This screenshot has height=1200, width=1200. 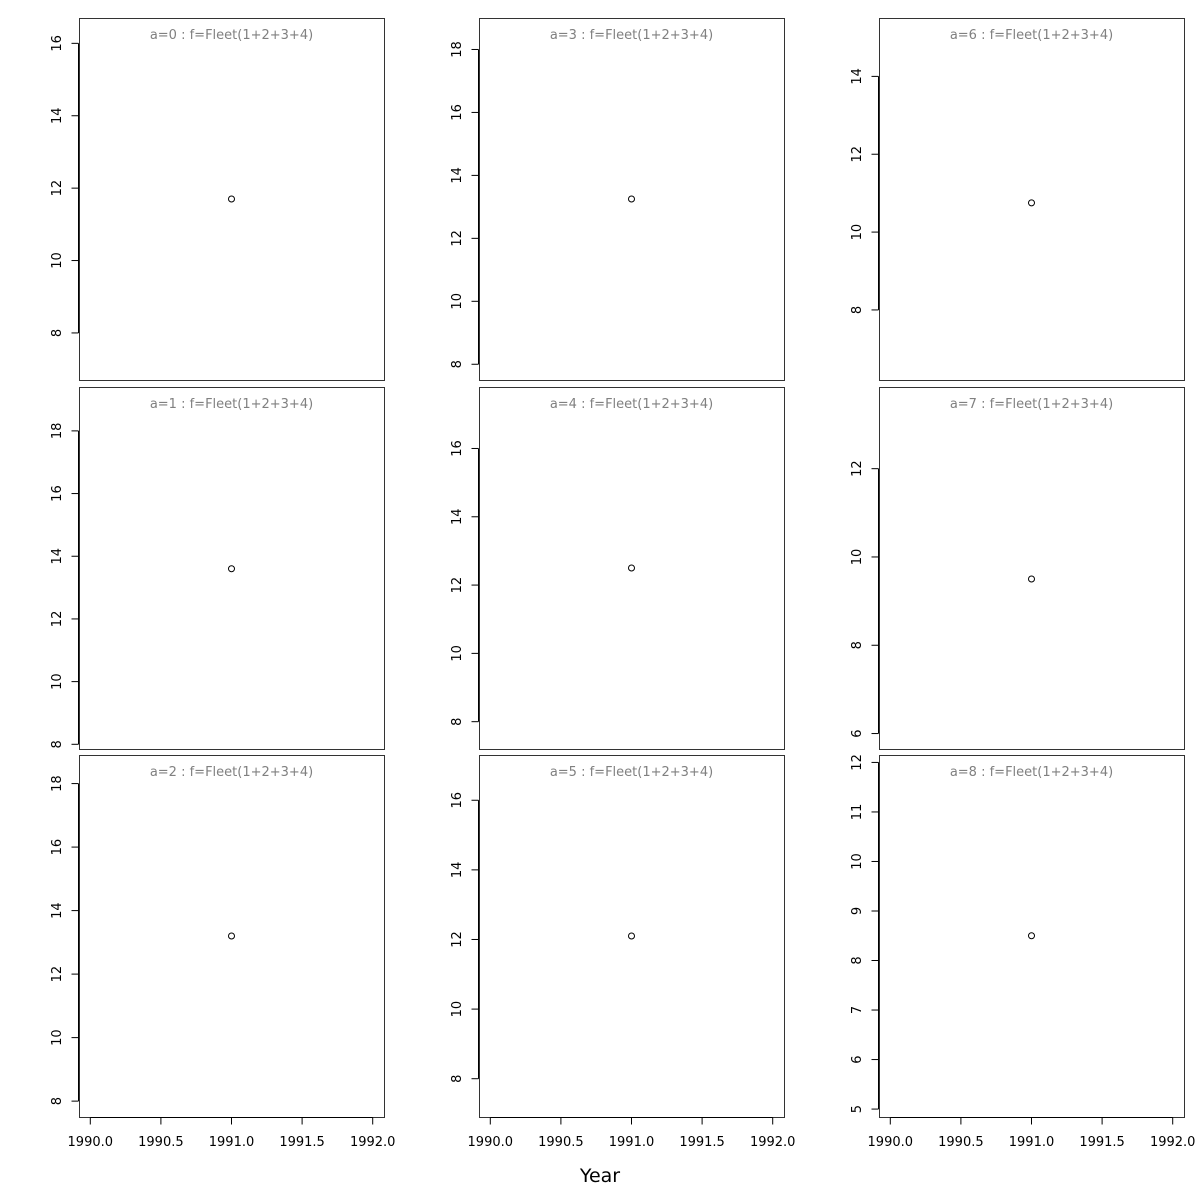 I want to click on panel-4: a=4 : f=Fleet(1+2+3+4) 8 10 12 14 16, so click(x=617, y=568).